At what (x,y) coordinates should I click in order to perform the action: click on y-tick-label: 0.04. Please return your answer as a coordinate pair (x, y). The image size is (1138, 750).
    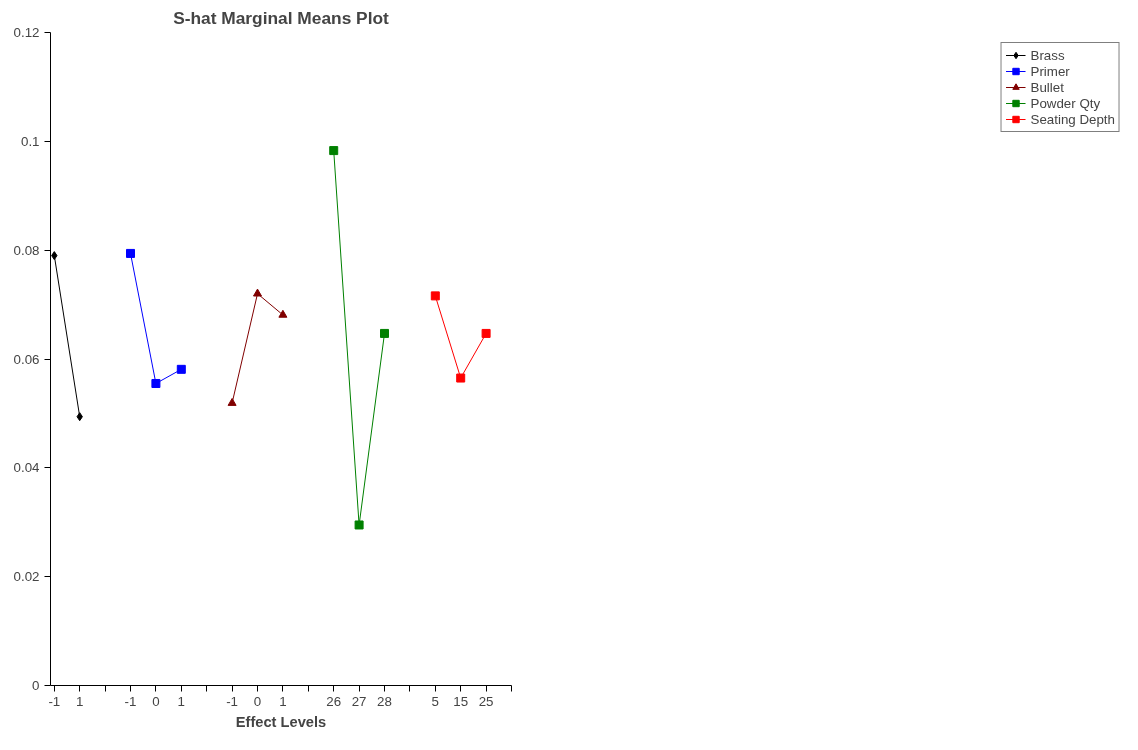
    Looking at the image, I should click on (27, 468).